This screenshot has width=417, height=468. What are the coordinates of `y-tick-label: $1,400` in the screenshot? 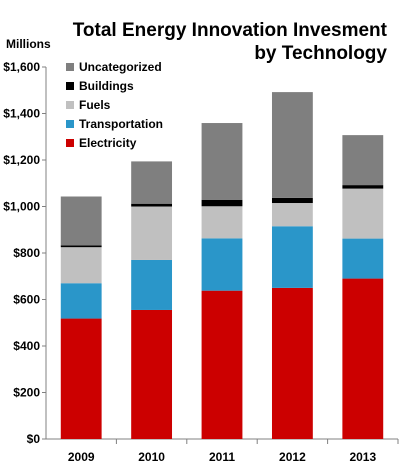 It's located at (21, 114).